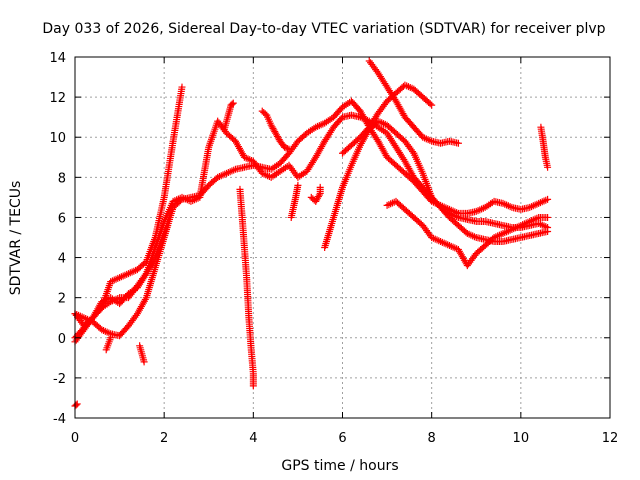 The height and width of the screenshot is (480, 640). I want to click on x-tick-label: 4, so click(253, 438).